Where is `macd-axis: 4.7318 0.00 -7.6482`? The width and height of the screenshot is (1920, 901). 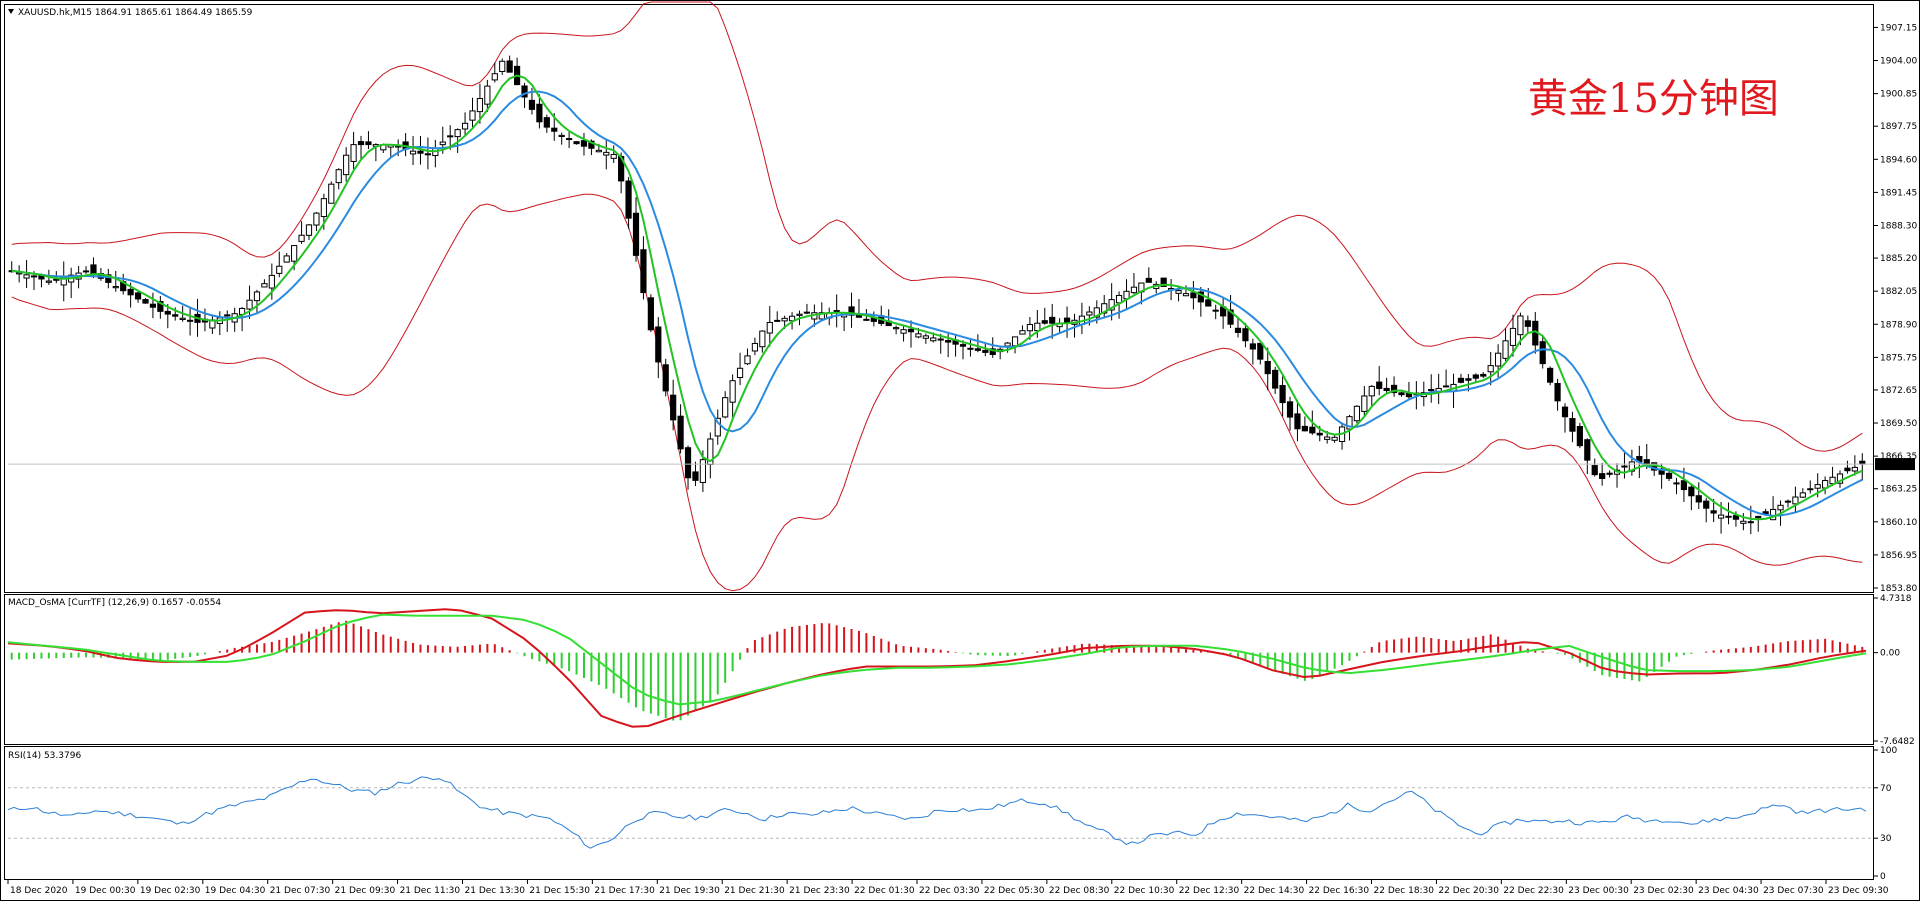
macd-axis: 4.7318 0.00 -7.6482 is located at coordinates (1894, 670).